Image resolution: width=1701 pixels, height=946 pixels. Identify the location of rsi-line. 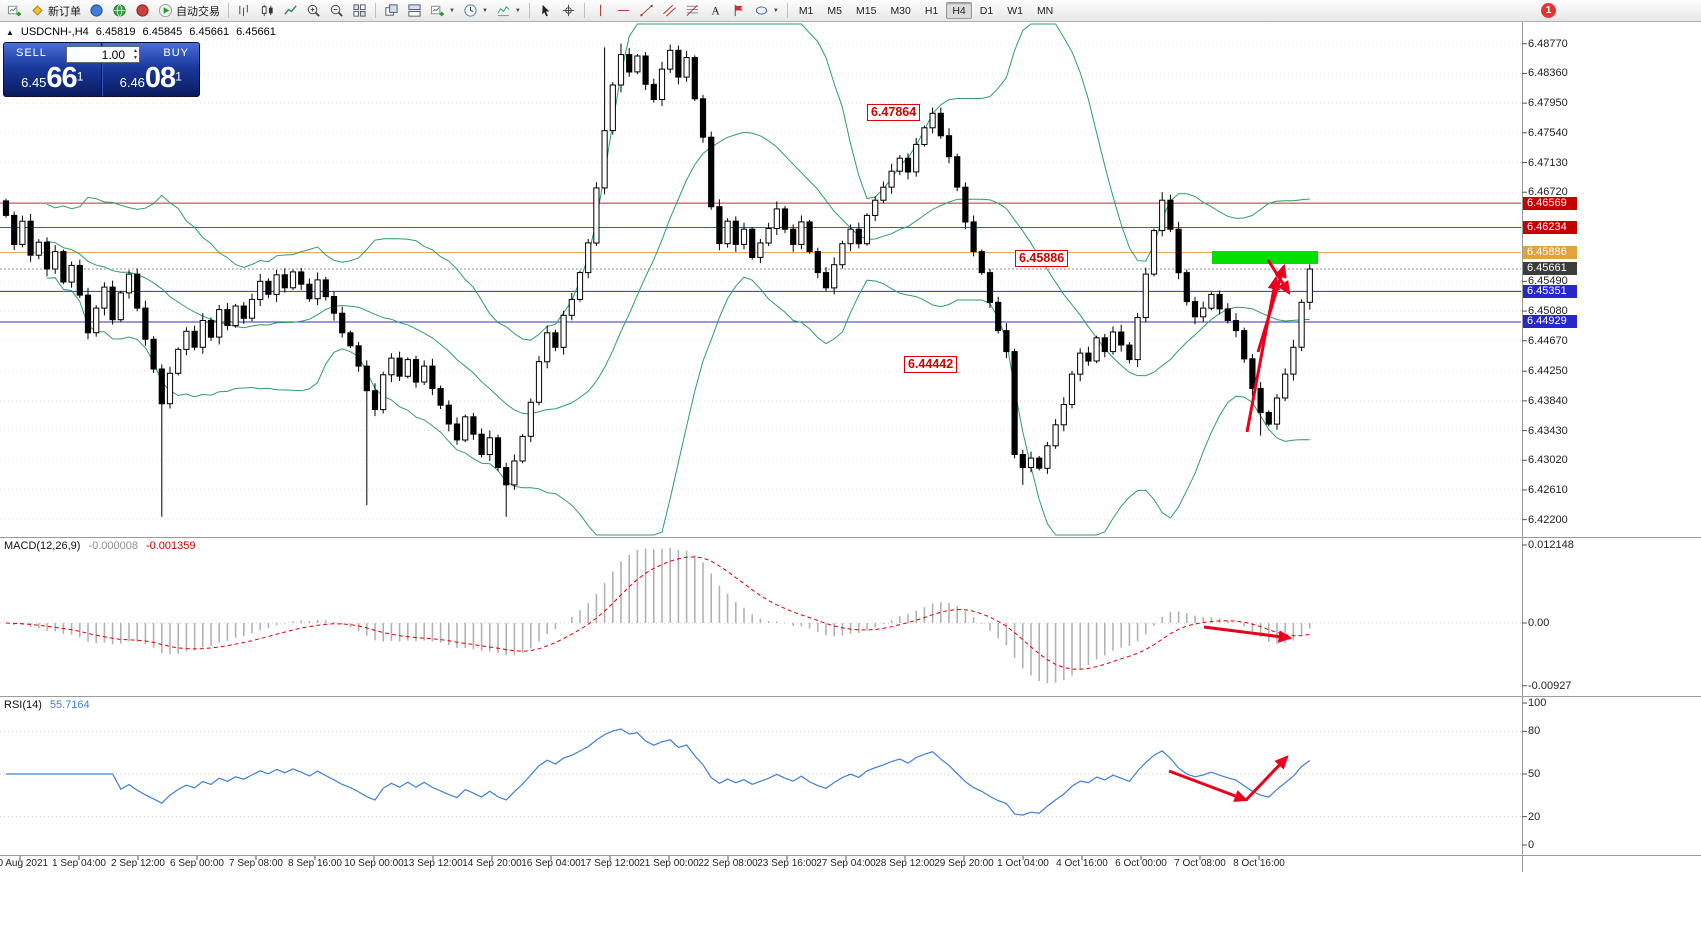
(658, 772).